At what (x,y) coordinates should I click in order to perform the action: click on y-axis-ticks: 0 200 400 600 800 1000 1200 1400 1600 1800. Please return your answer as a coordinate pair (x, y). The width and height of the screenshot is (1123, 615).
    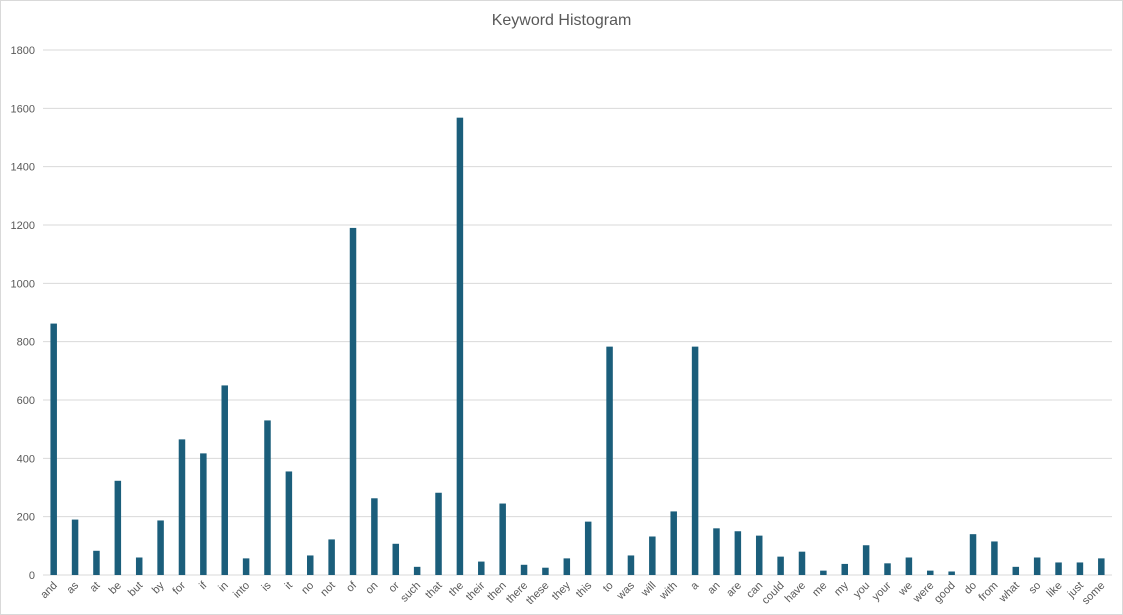
    Looking at the image, I should click on (23, 313).